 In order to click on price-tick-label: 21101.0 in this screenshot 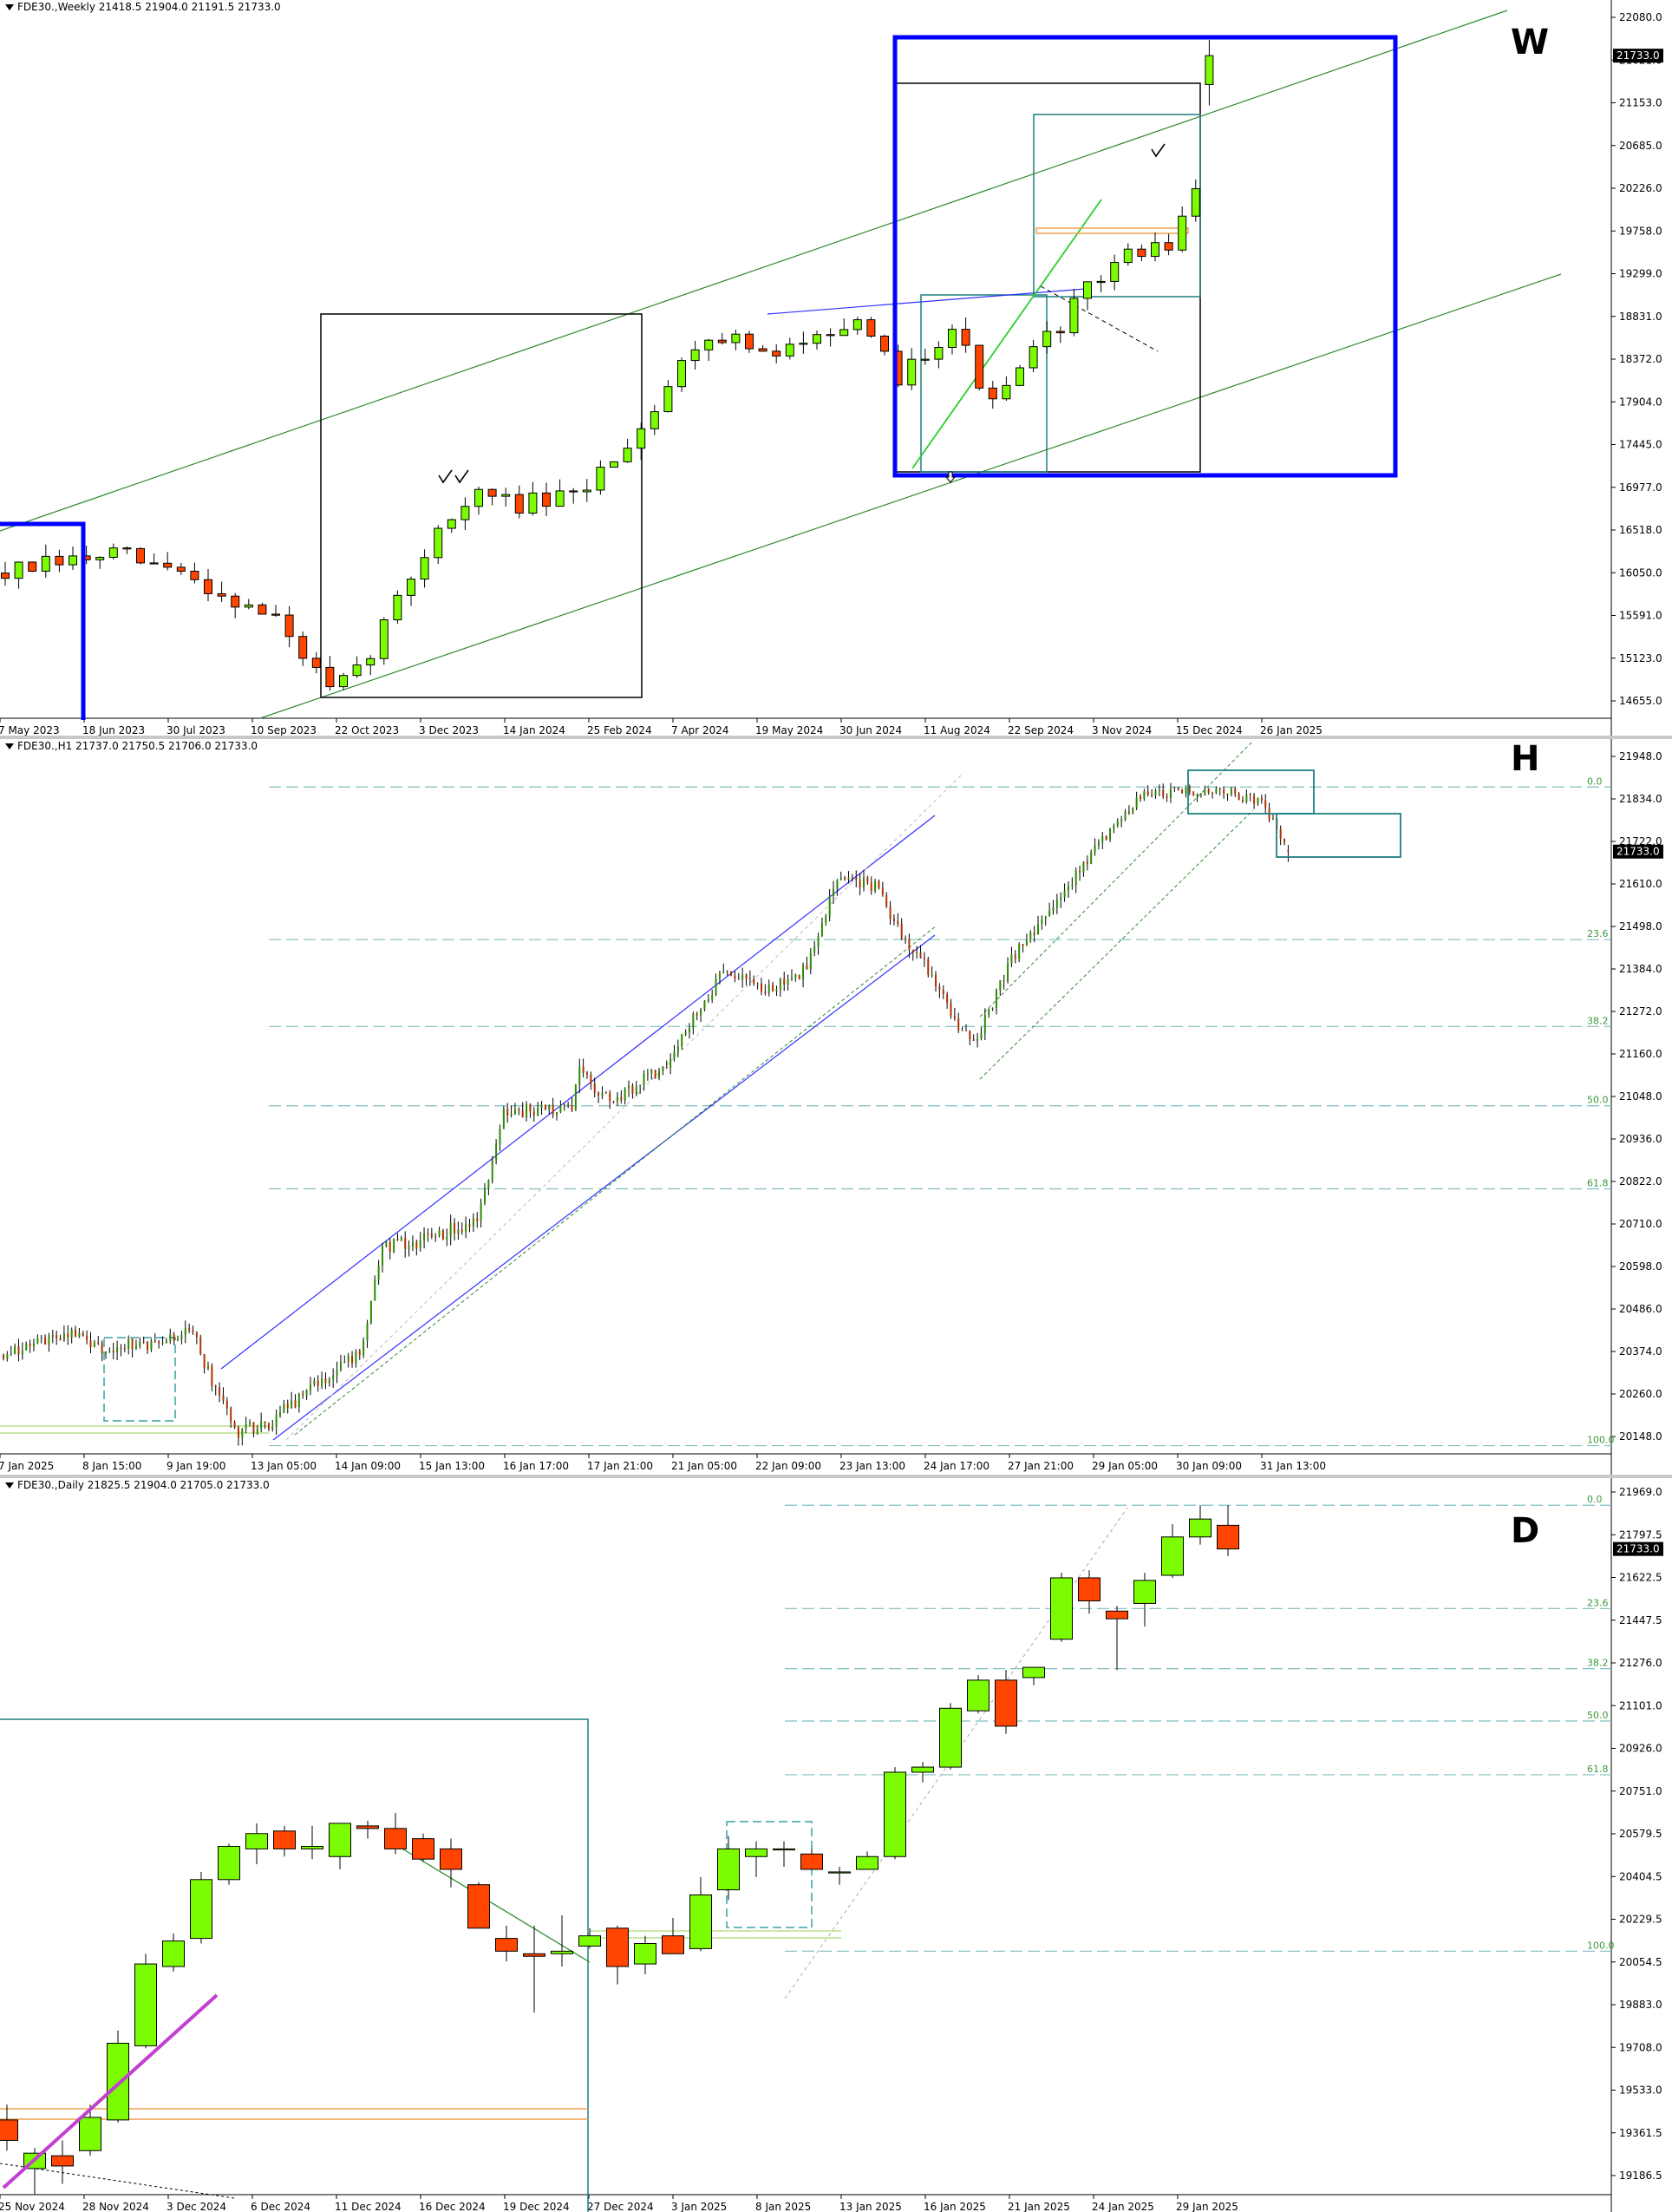, I will do `click(1640, 1705)`.